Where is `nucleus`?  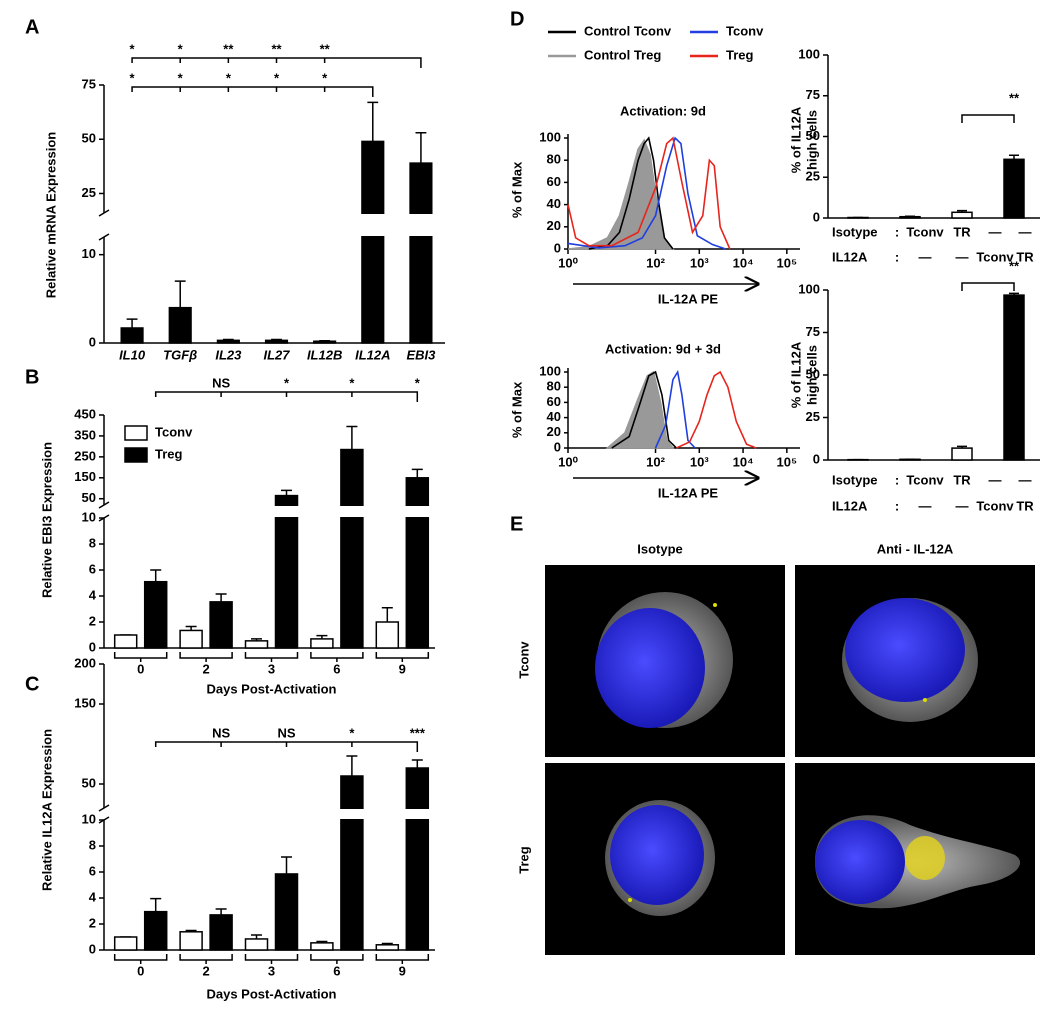
nucleus is located at coordinates (860, 862).